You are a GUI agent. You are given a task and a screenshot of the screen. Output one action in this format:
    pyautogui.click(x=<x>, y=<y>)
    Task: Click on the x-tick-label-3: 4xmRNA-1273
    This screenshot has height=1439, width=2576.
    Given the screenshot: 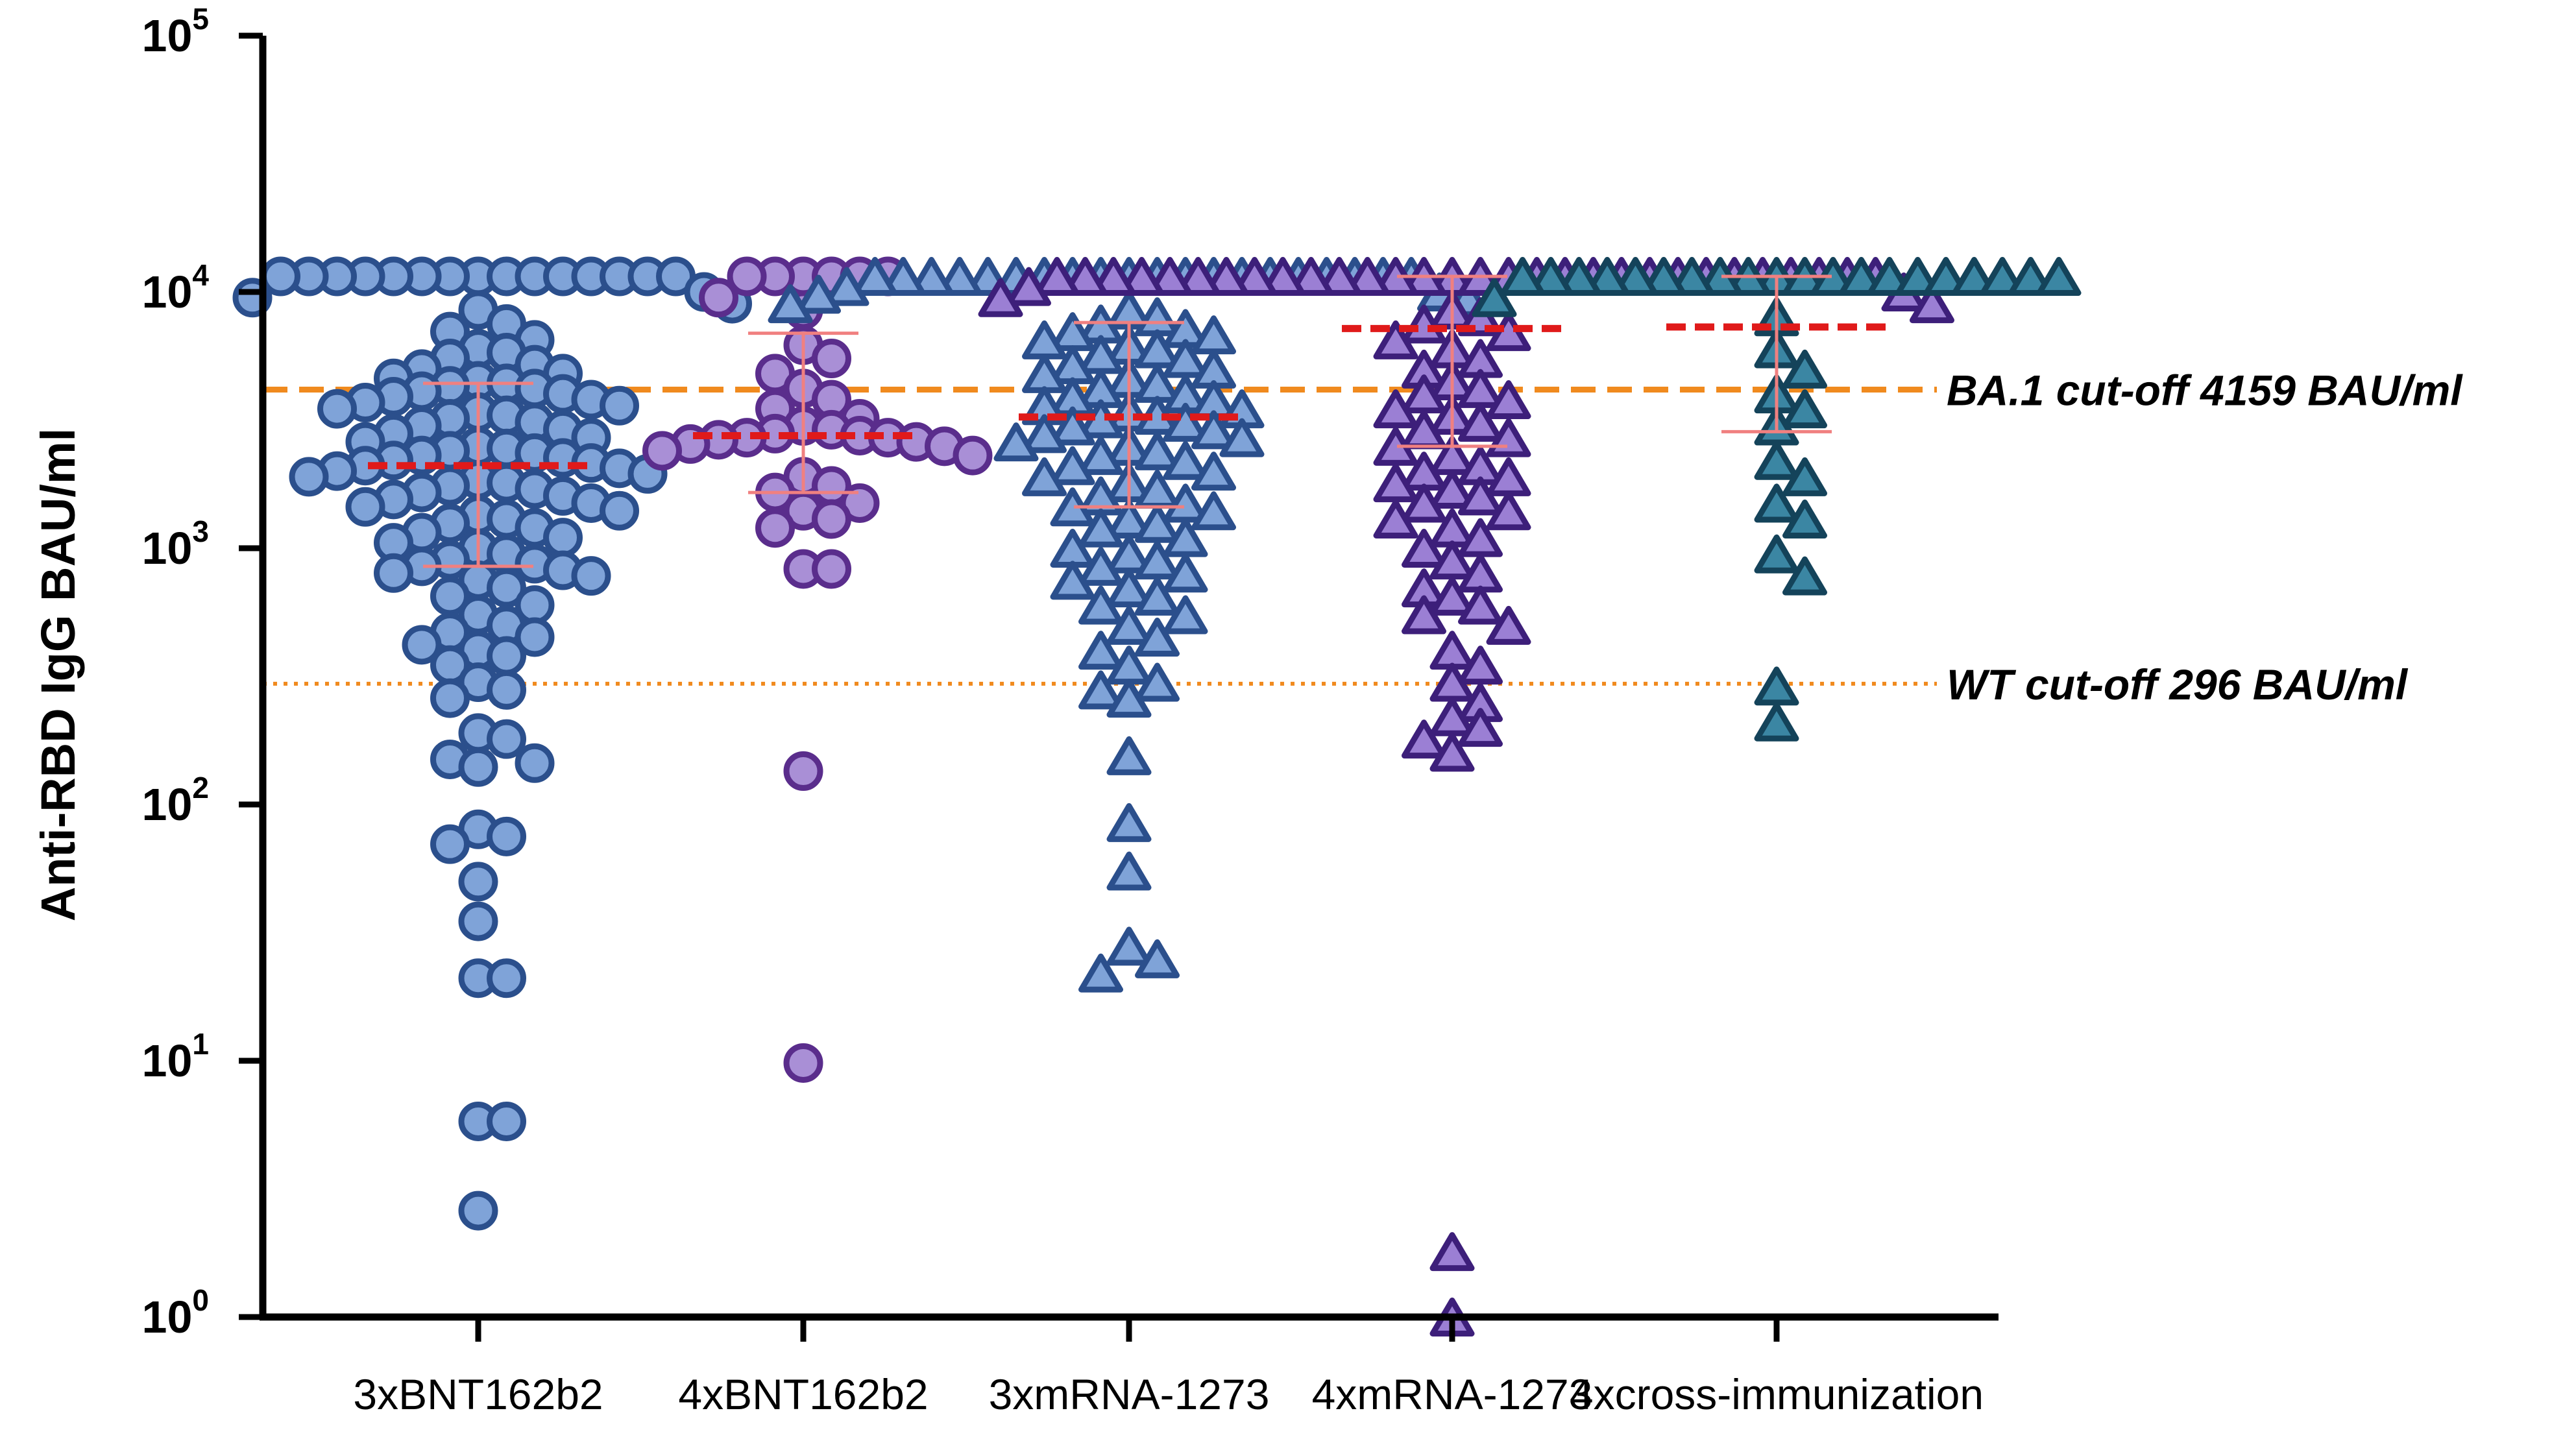 What is the action you would take?
    pyautogui.click(x=1452, y=1394)
    